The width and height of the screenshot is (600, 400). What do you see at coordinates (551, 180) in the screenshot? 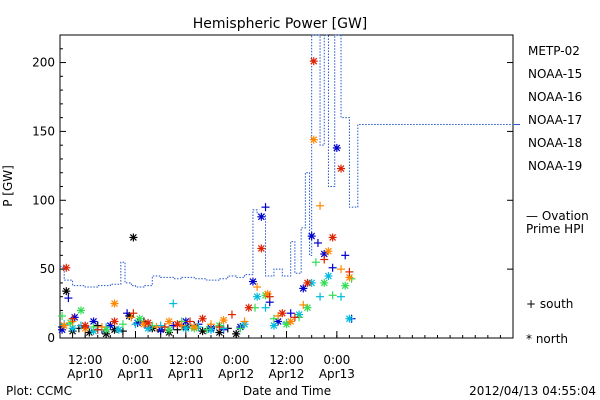
I see `ovation-legend: — Ovation Prime HPI` at bounding box center [551, 180].